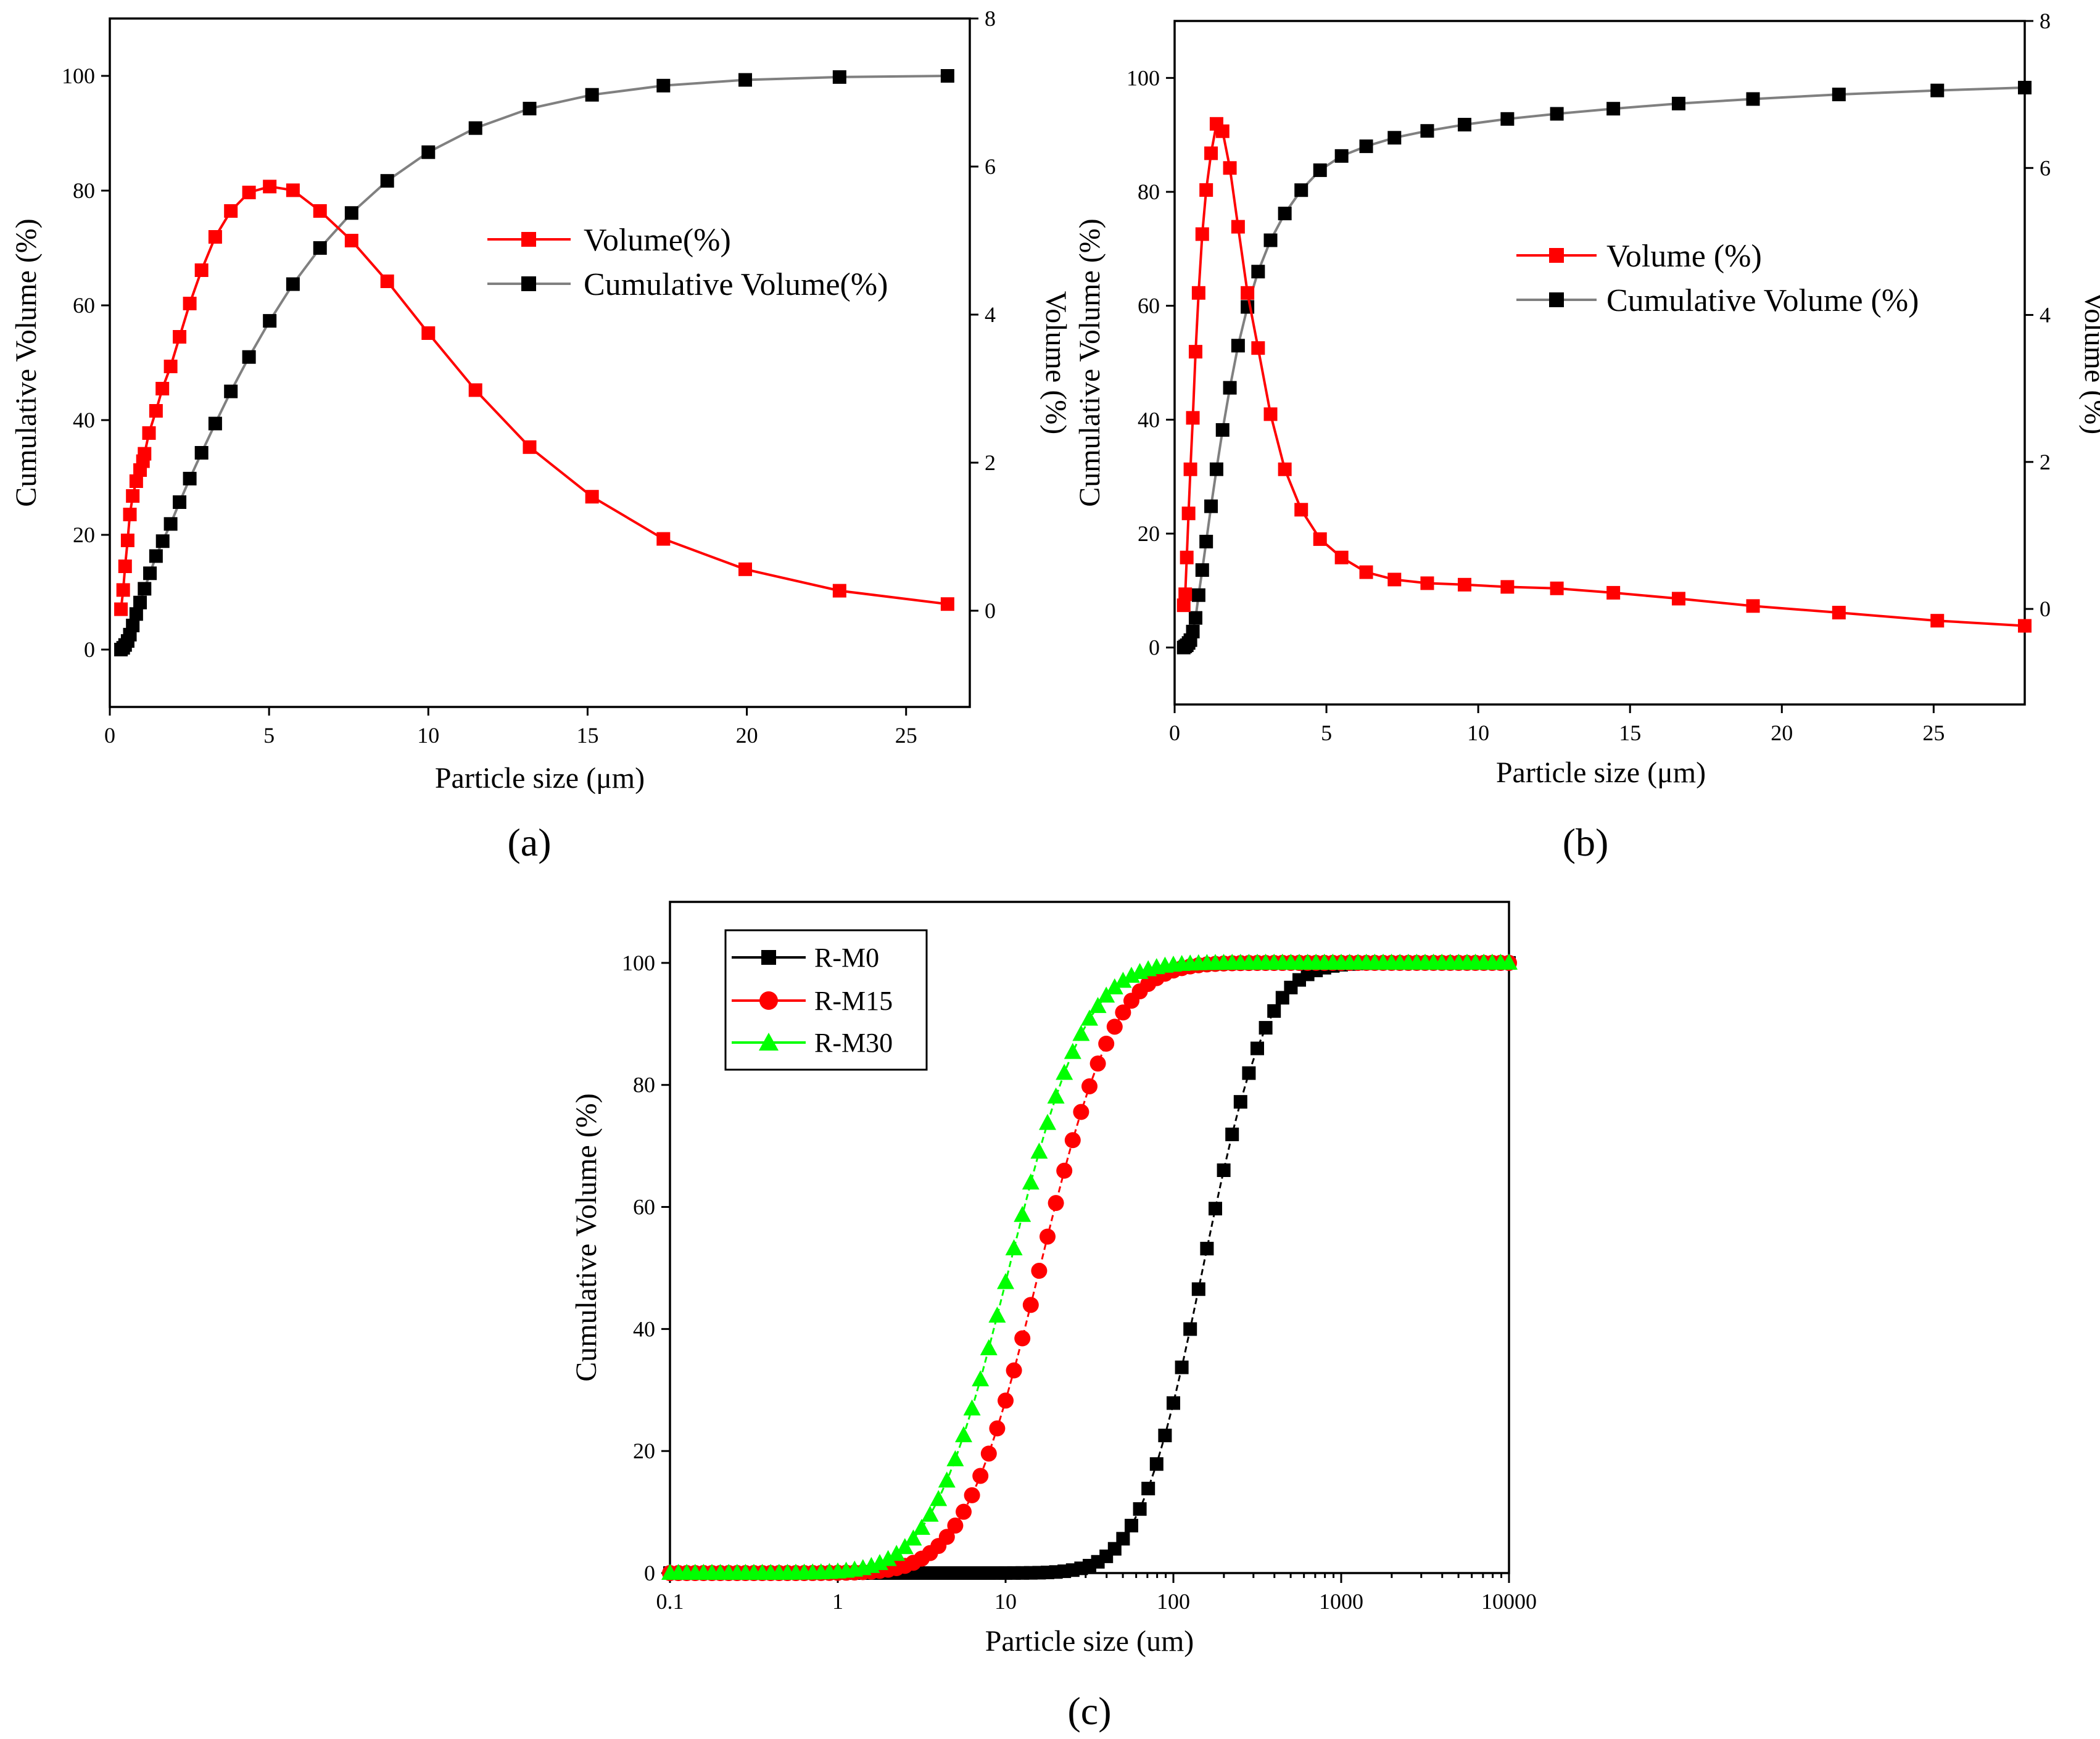 The width and height of the screenshot is (2100, 1739). What do you see at coordinates (1056, 362) in the screenshot?
I see `y-axis-right-title-a: Volume (%)` at bounding box center [1056, 362].